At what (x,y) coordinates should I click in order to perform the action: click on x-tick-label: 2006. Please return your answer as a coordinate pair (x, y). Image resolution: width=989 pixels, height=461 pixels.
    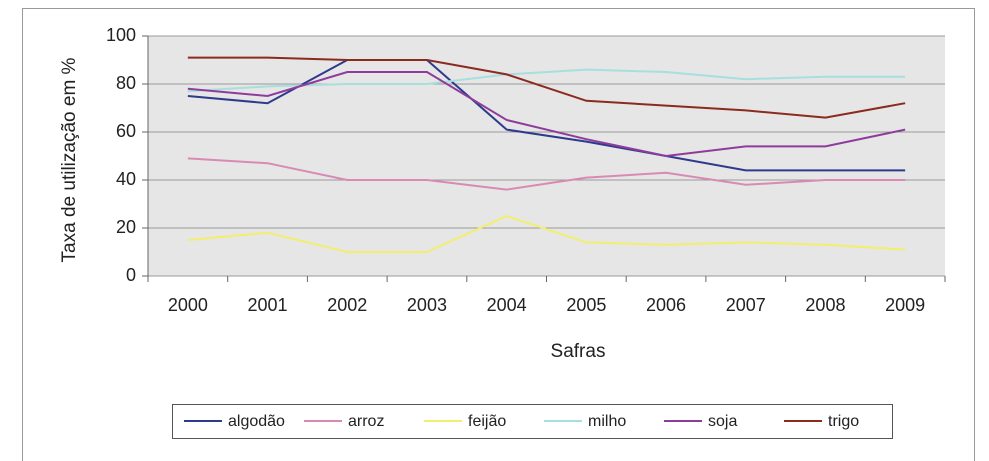
    Looking at the image, I should click on (666, 305).